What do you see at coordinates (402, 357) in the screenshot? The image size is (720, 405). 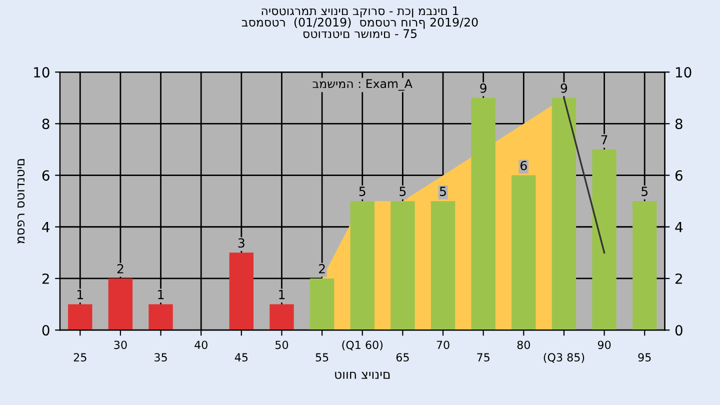 I see `x-tick-label: 65` at bounding box center [402, 357].